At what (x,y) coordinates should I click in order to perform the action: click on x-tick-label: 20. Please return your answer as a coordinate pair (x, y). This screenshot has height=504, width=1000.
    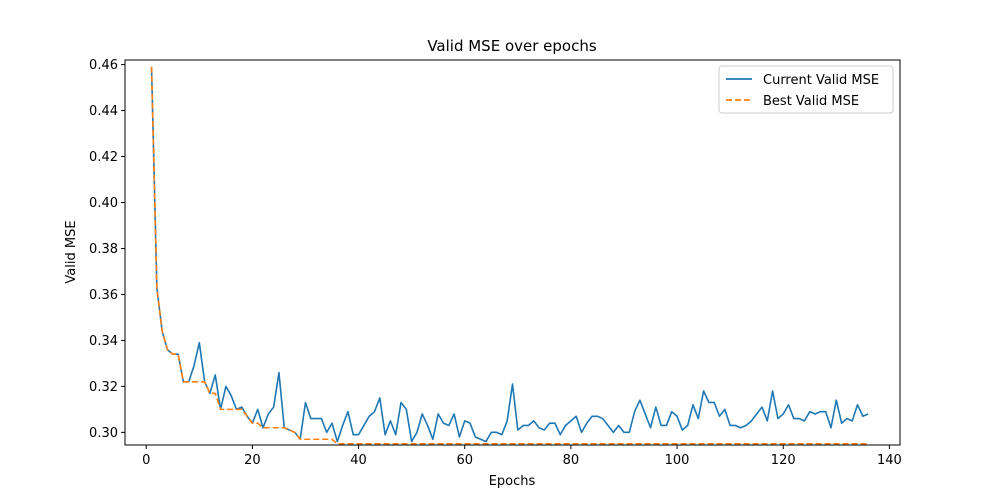
    Looking at the image, I should click on (252, 460).